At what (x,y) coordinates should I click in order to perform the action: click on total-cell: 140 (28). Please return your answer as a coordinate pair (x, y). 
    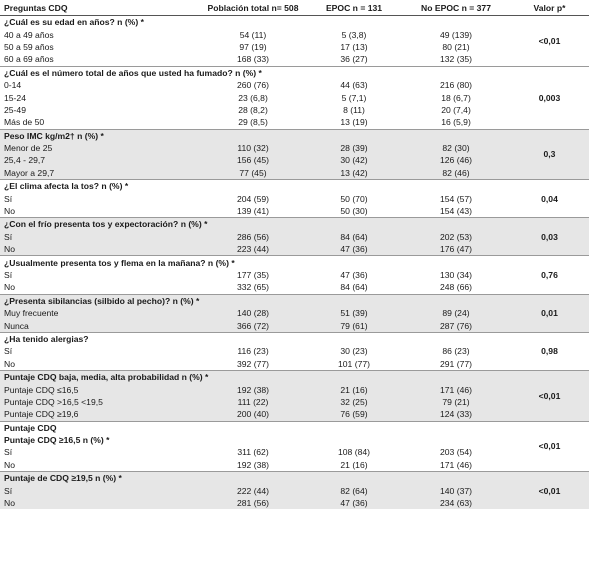
    Looking at the image, I should click on (253, 313).